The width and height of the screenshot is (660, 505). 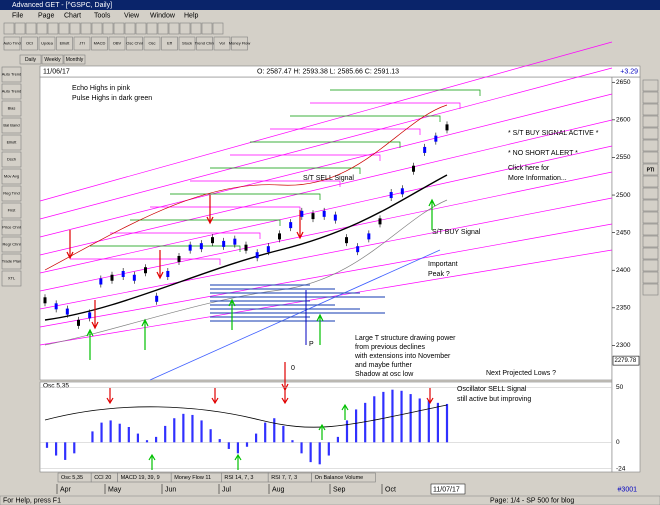 I want to click on osc-sell-arrow, so click(x=430, y=396).